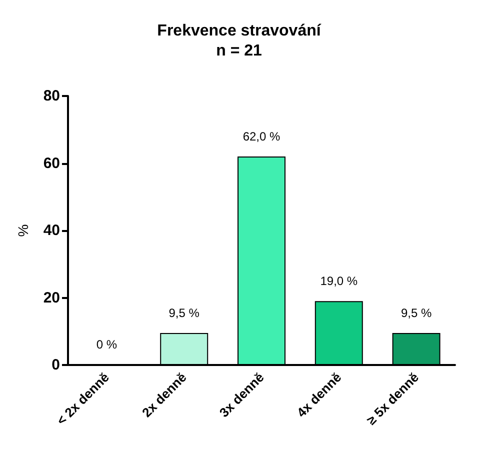 This screenshot has height=455, width=478. What do you see at coordinates (239, 31) in the screenshot?
I see `chart-title: Frekvence stravování` at bounding box center [239, 31].